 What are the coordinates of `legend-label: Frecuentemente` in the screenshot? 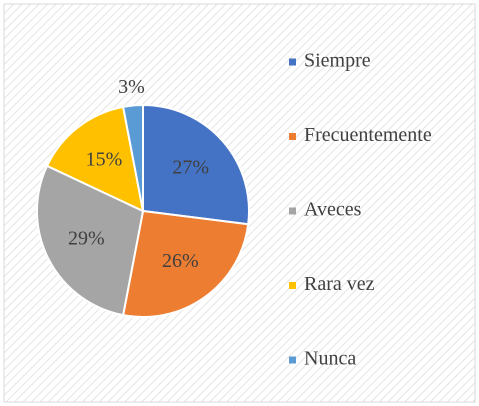 It's located at (368, 135).